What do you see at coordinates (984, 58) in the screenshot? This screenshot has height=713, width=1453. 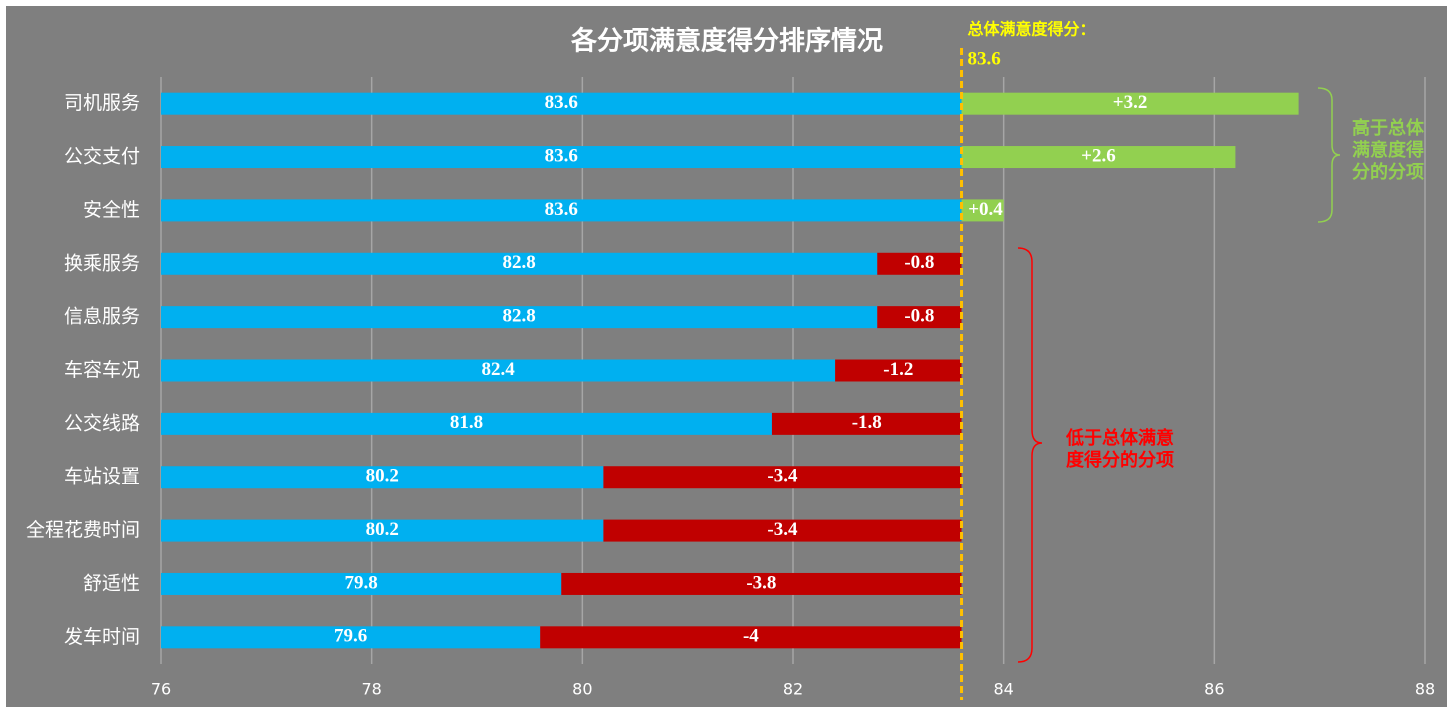 I see `reference-value: 83.6` at bounding box center [984, 58].